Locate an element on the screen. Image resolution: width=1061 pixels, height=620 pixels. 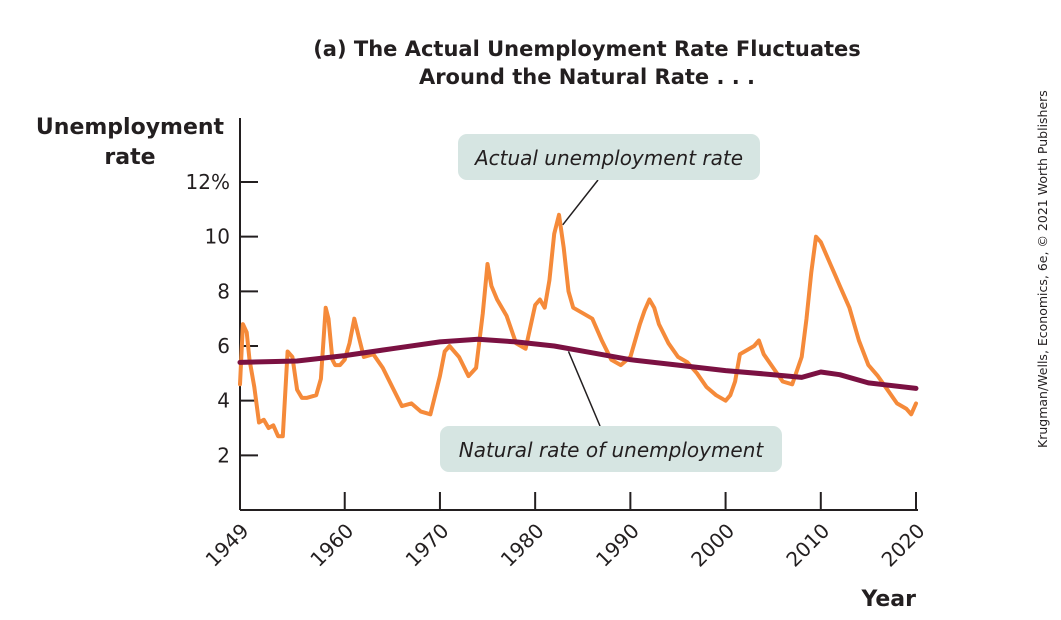
callout-box-natural is located at coordinates (611, 449).